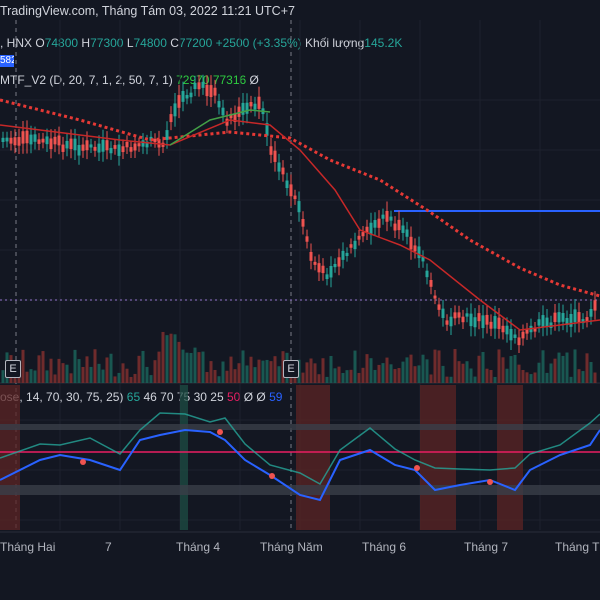 This screenshot has height=600, width=600. Describe the element at coordinates (300, 449) in the screenshot. I see `osc-line-green` at that location.